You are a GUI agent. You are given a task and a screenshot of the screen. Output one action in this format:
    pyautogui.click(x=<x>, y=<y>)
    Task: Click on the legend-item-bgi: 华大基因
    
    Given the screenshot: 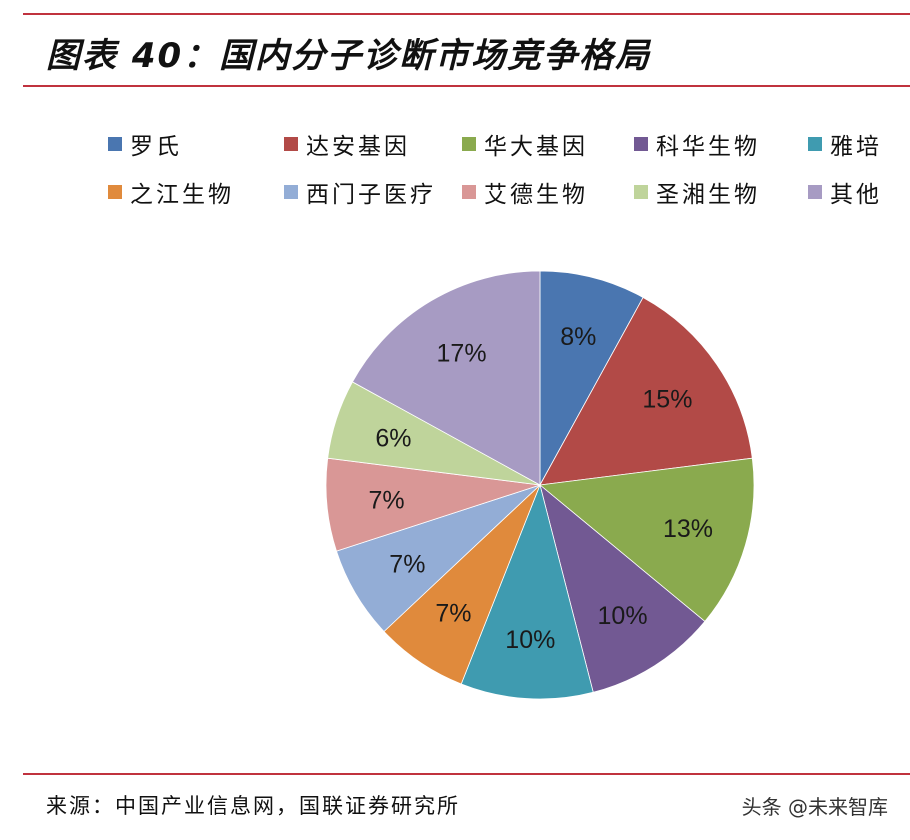 What is the action you would take?
    pyautogui.click(x=548, y=144)
    